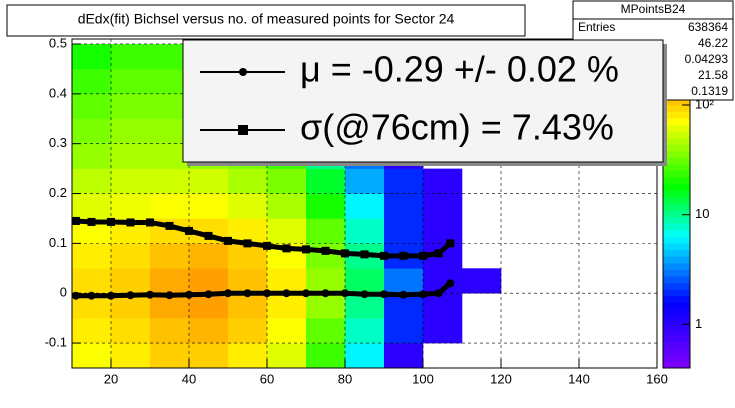 The height and width of the screenshot is (408, 735). Describe the element at coordinates (189, 378) in the screenshot. I see `x-tick-label: 40` at that location.